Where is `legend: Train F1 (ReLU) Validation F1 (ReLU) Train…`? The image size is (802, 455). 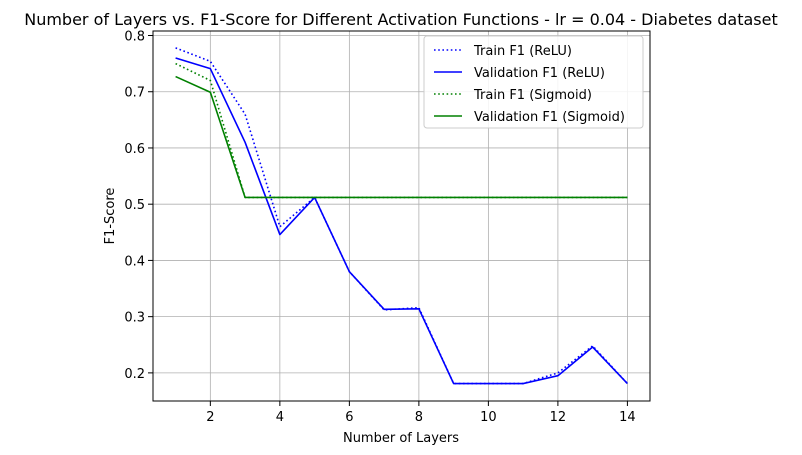
legend: Train F1 (ReLU) Validation F1 (ReLU) Train… is located at coordinates (533, 82).